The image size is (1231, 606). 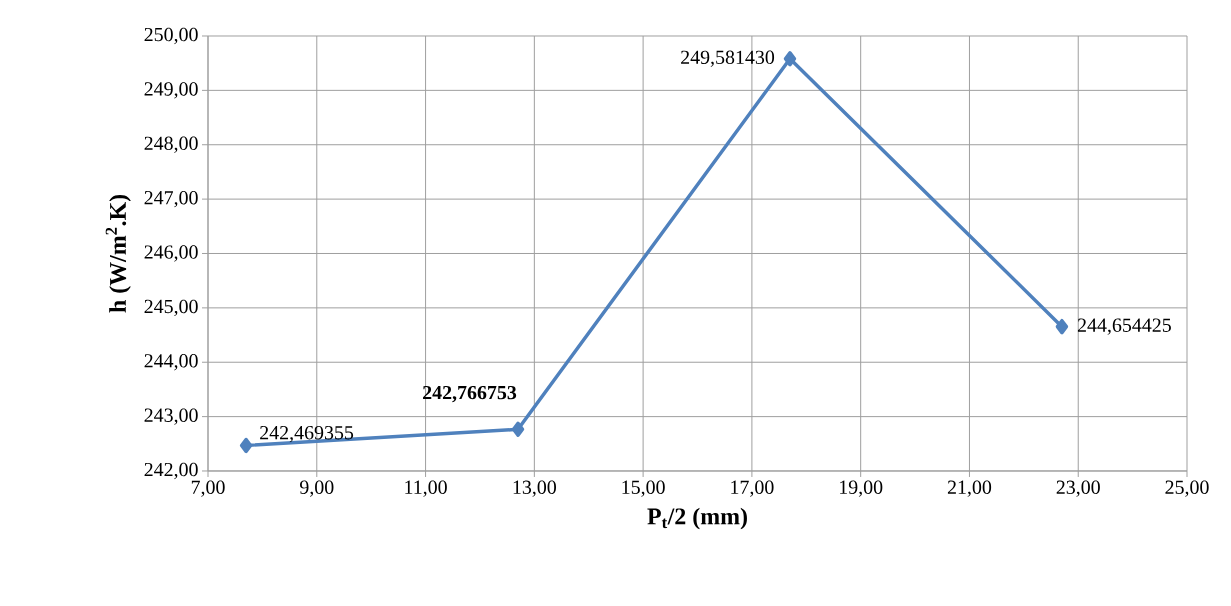 What do you see at coordinates (728, 58) in the screenshot?
I see `data-label: 249,581430` at bounding box center [728, 58].